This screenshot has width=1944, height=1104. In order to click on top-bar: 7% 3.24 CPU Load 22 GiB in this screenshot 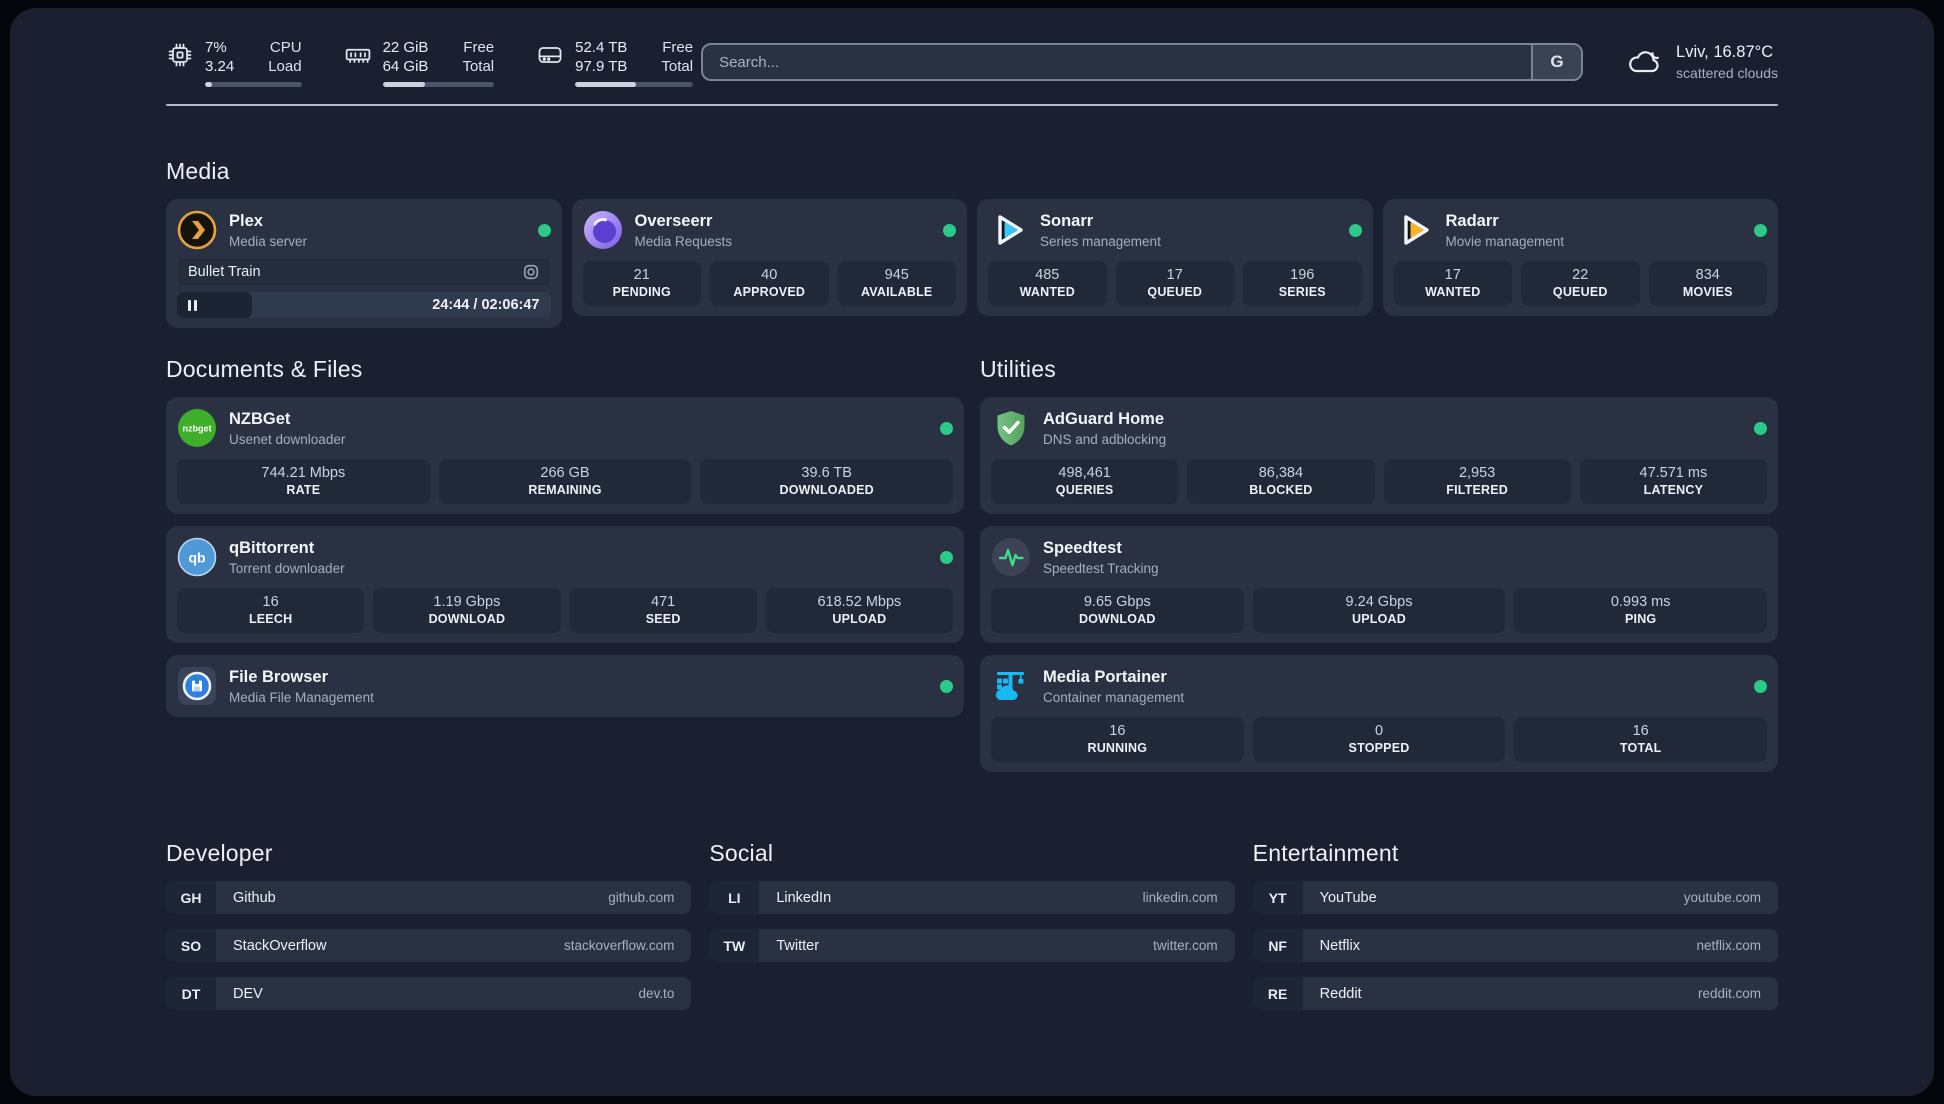, I will do `click(972, 62)`.